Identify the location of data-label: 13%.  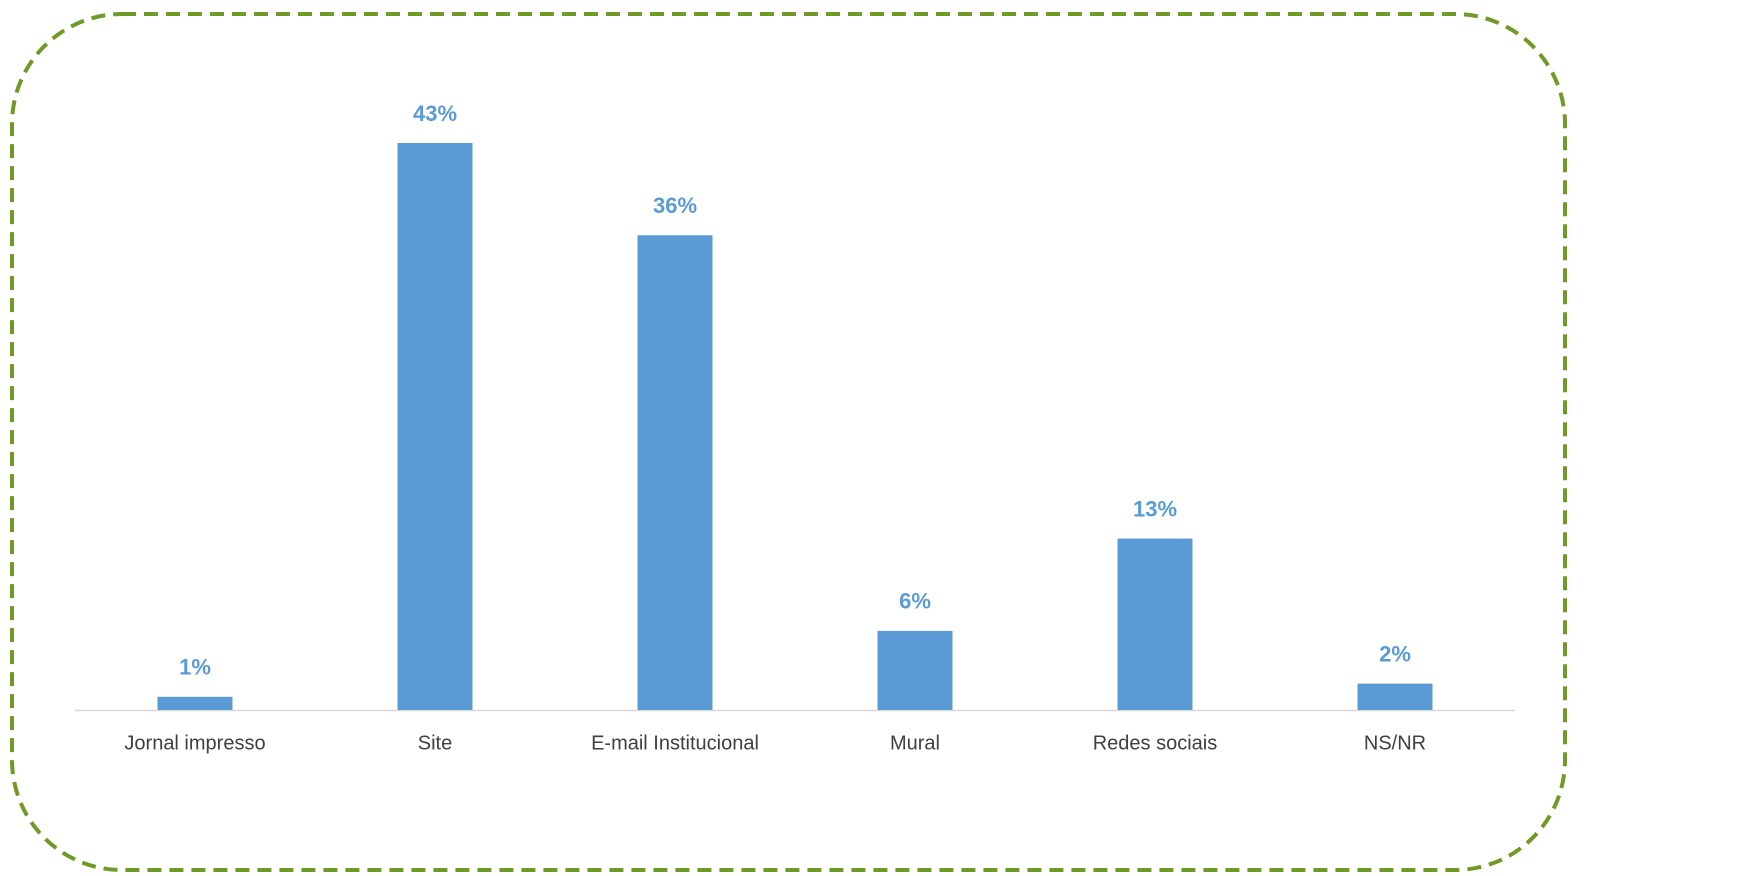
(1155, 508).